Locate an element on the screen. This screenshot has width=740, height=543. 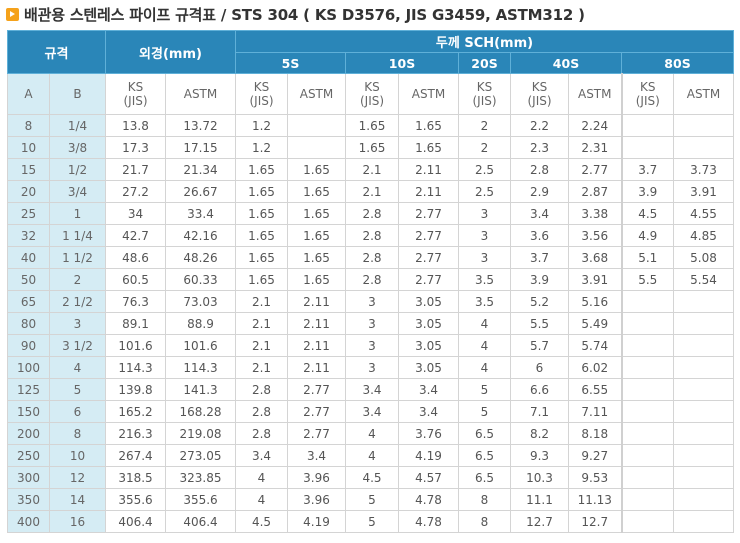
cell-10s-ks-jis: 1.65 is located at coordinates (372, 147).